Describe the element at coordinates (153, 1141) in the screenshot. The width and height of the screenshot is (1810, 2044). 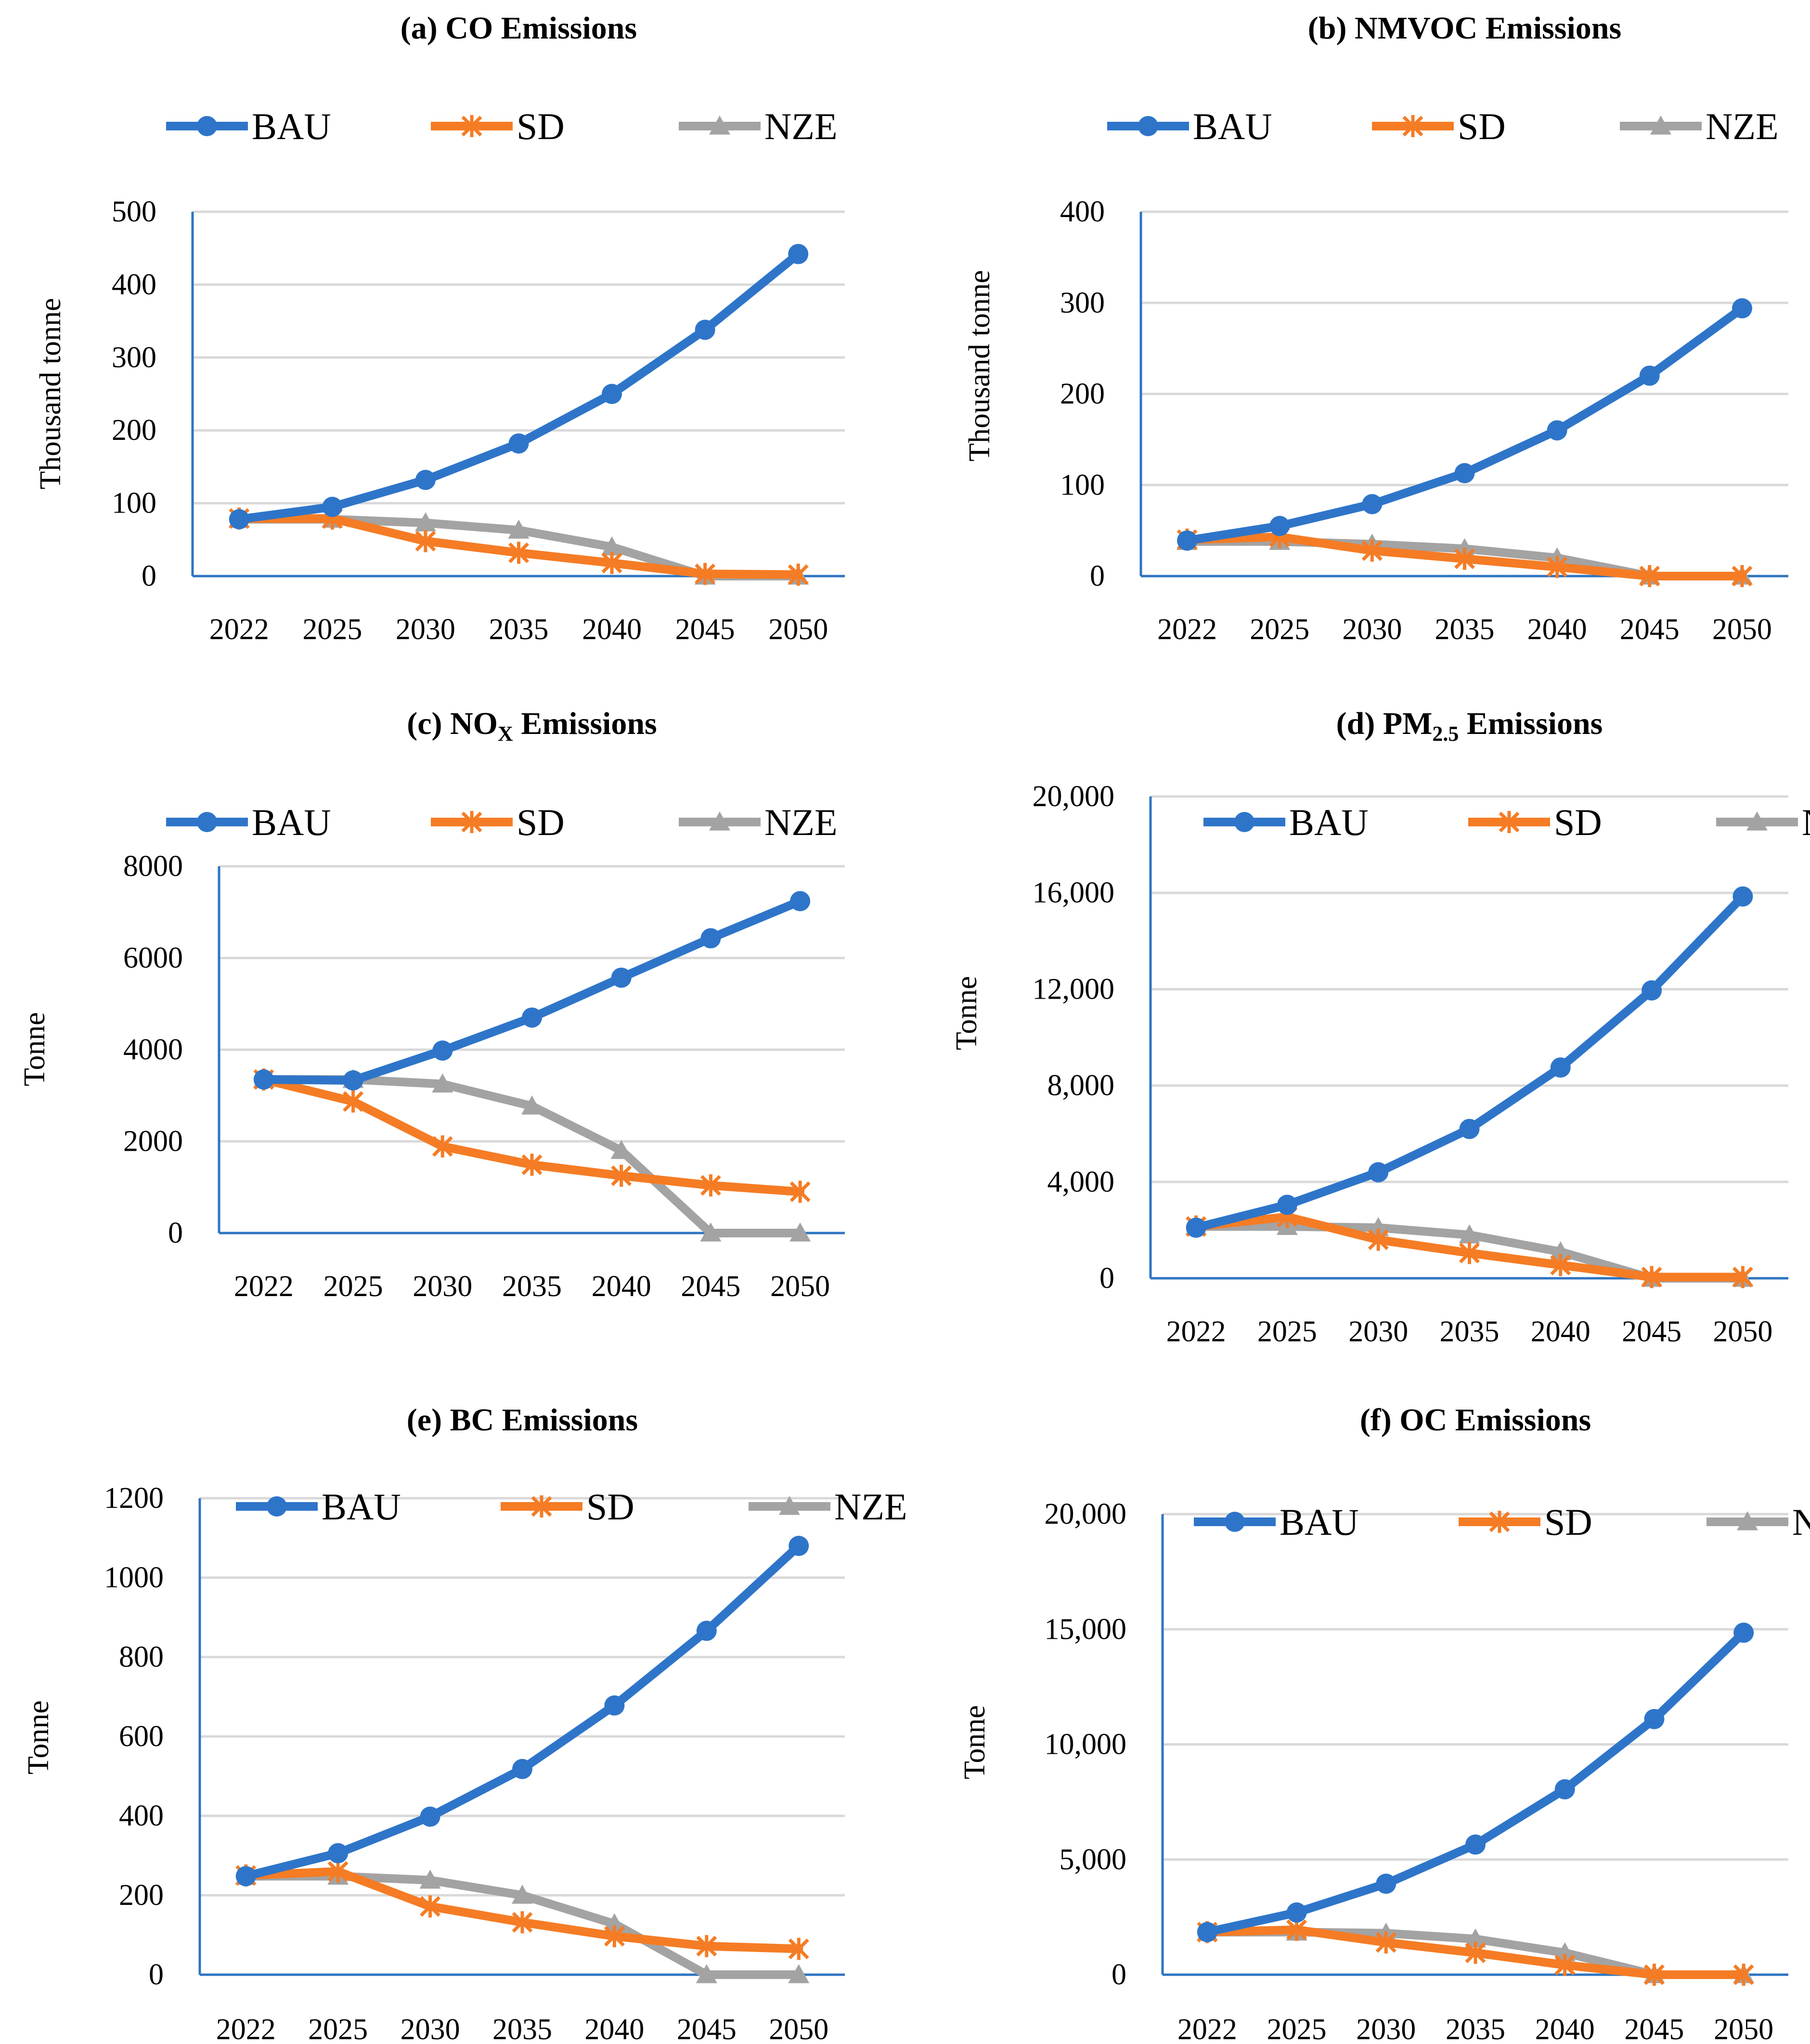
I see `y-tick-label: 2000` at that location.